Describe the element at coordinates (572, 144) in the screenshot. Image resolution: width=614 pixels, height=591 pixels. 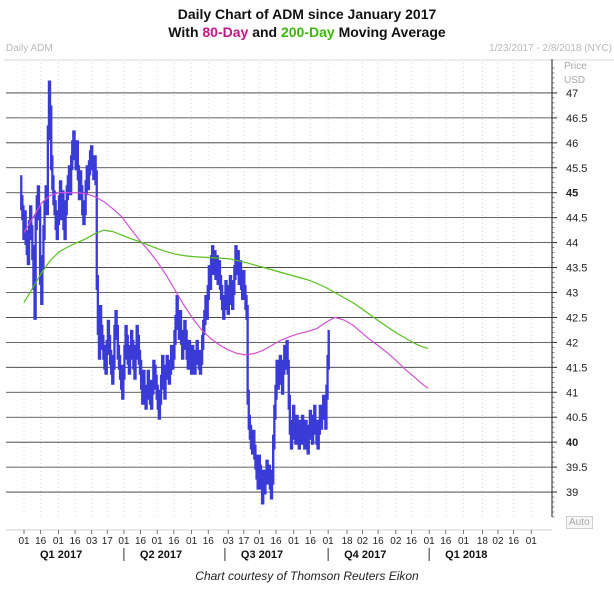
I see `y-tick-label: 46` at that location.